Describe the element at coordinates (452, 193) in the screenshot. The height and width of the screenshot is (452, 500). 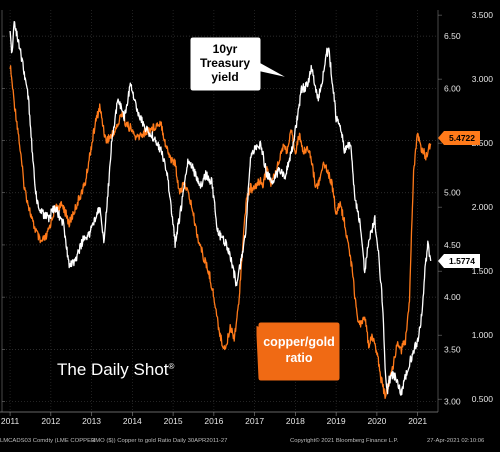
I see `left-tick-label: 5.00` at that location.